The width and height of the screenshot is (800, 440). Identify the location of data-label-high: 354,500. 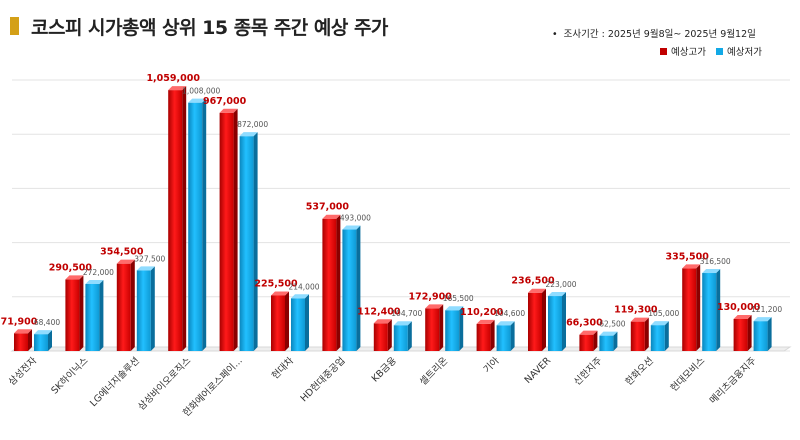
(122, 252).